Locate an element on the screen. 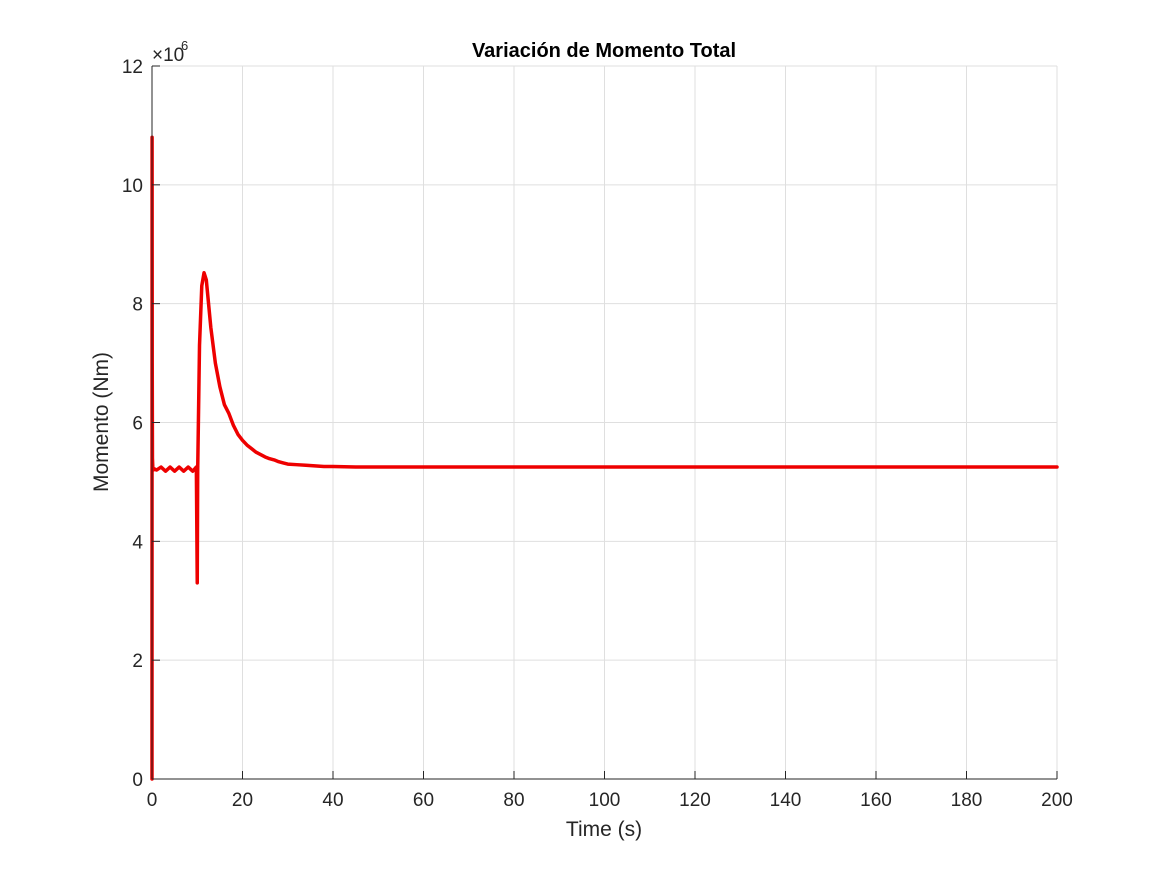  y-exponent-label: ×10 6 is located at coordinates (170, 52).